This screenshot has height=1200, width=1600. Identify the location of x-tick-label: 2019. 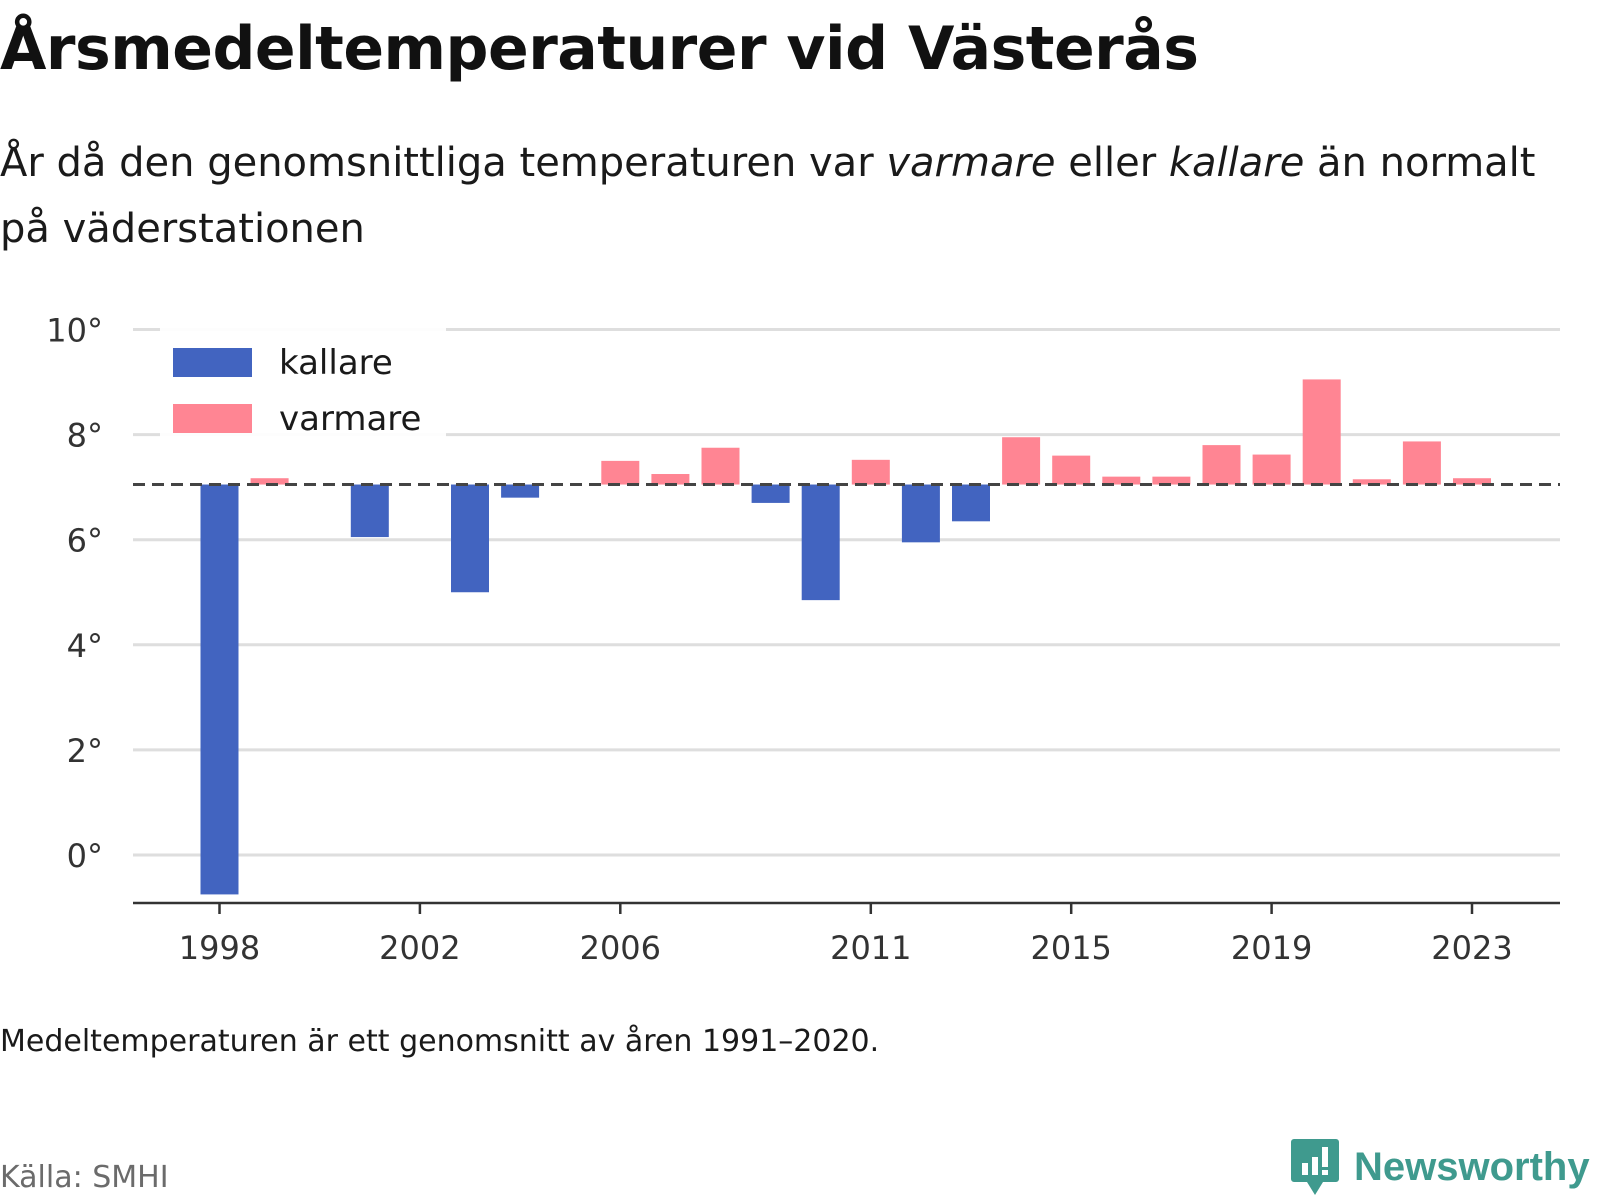
(1271, 948).